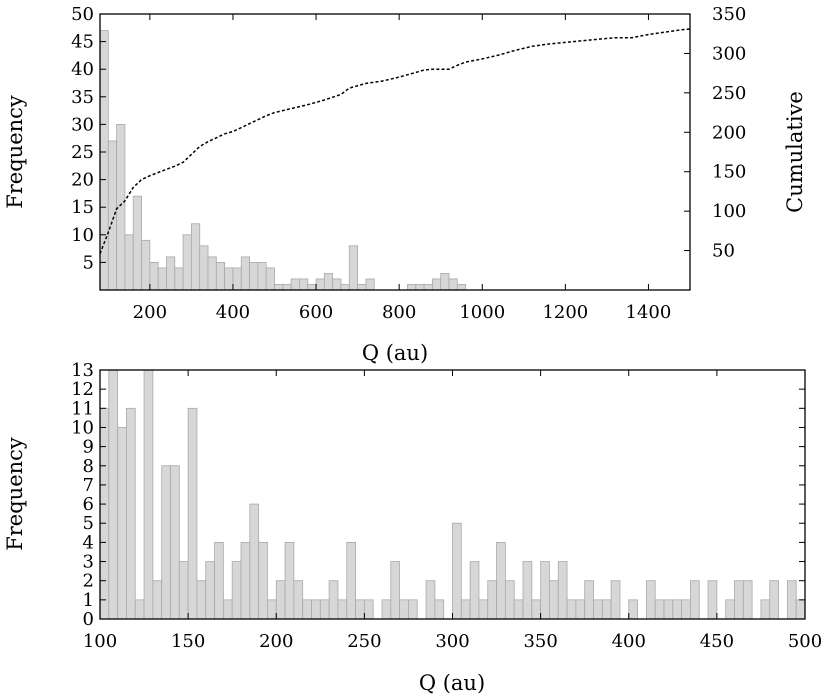  Describe the element at coordinates (729, 14) in the screenshot. I see `y2-tick-label: 350` at that location.